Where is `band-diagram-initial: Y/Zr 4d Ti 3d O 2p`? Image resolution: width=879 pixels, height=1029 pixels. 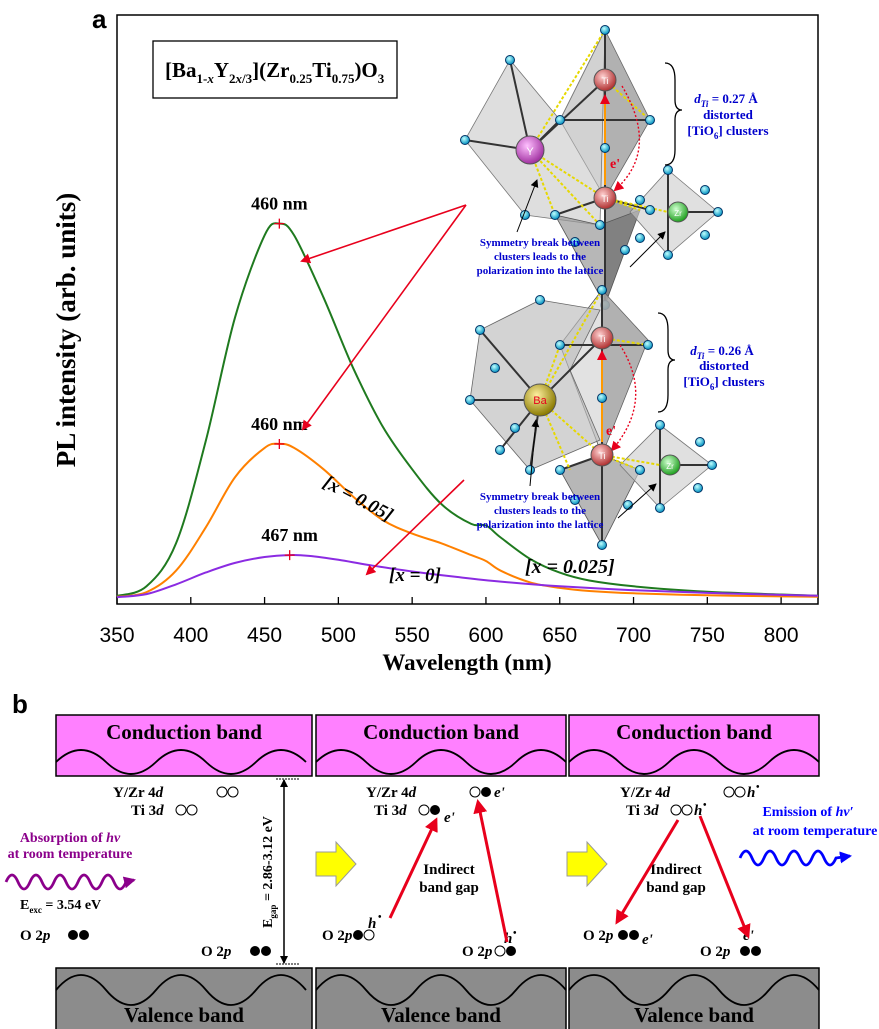
band-diagram-initial: Y/Zr 4d Ti 3d O 2p is located at coordinates (192, 872).